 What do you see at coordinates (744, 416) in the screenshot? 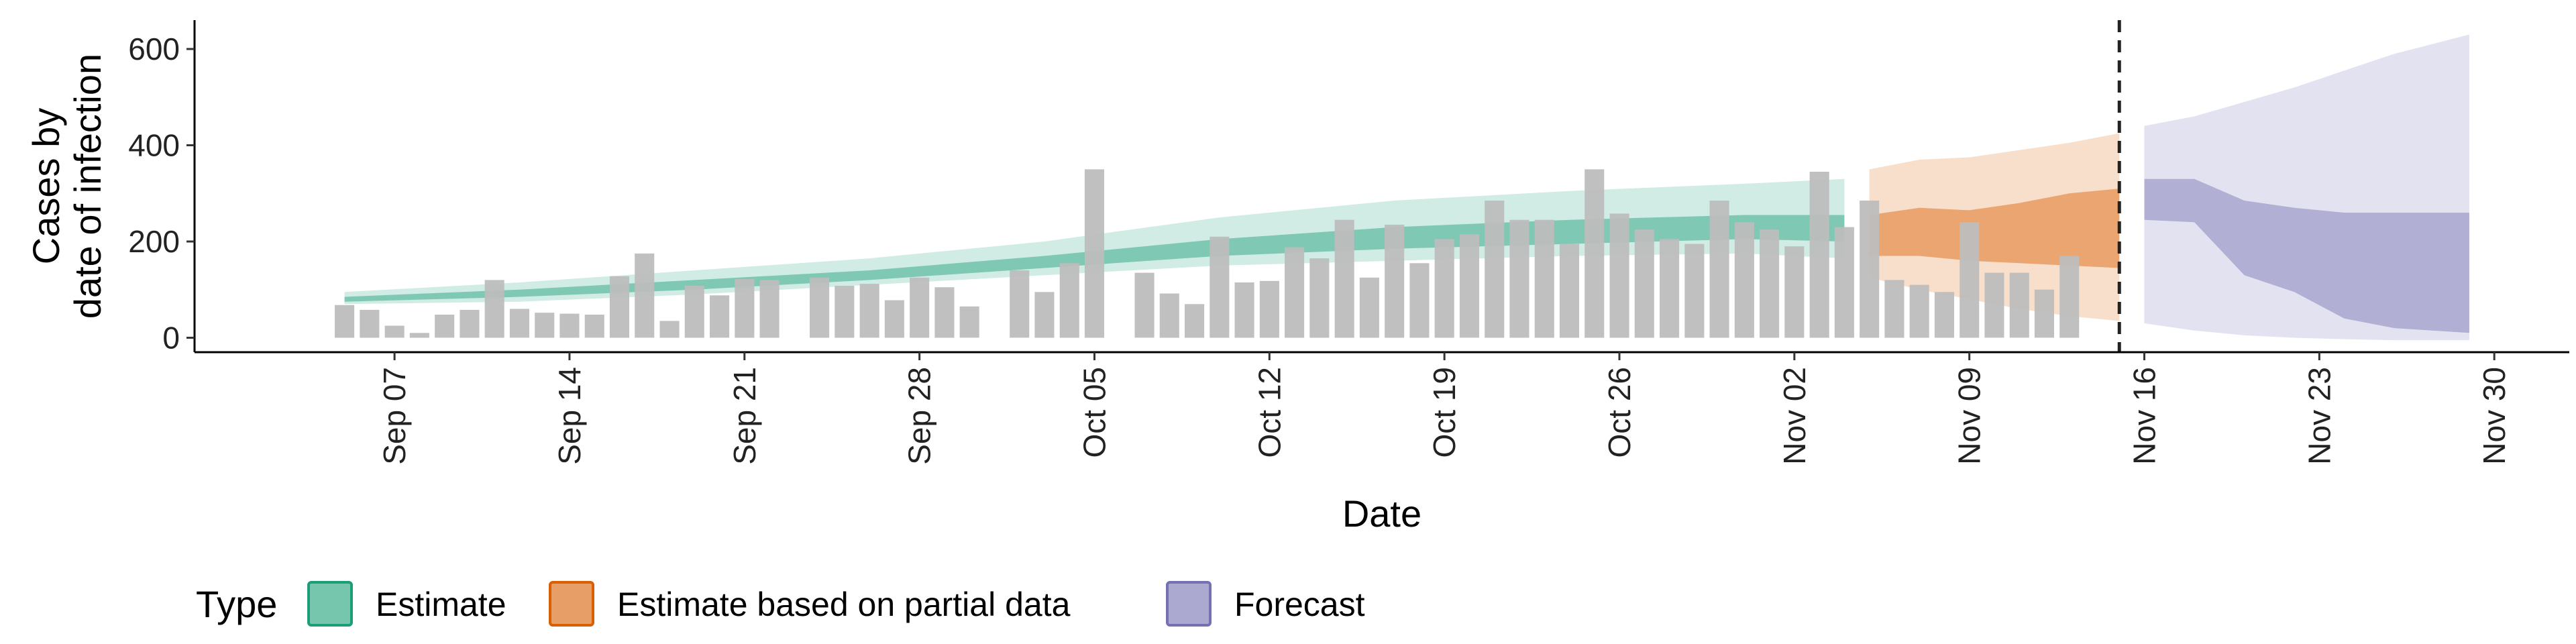
I see `x-tick-label: Sep 21` at bounding box center [744, 416].